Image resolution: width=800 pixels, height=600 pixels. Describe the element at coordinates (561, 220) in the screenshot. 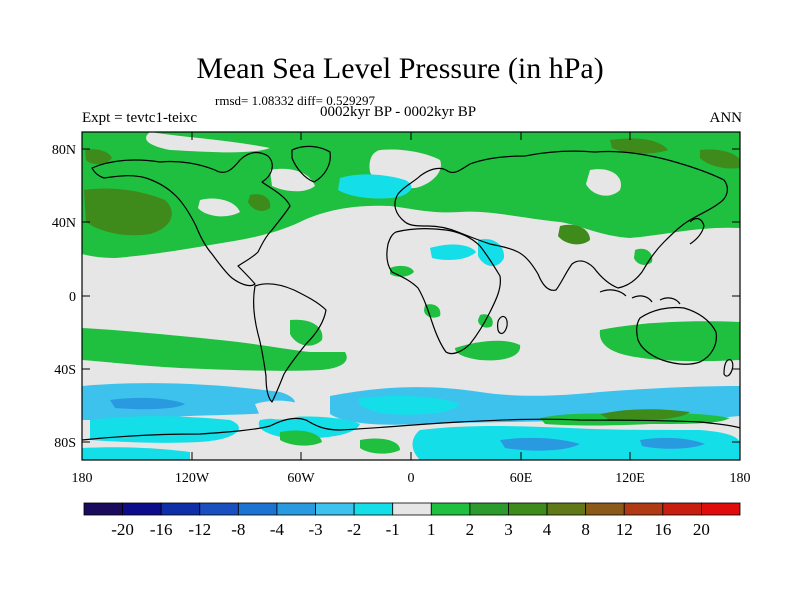

I see `eurasia-coast` at that location.